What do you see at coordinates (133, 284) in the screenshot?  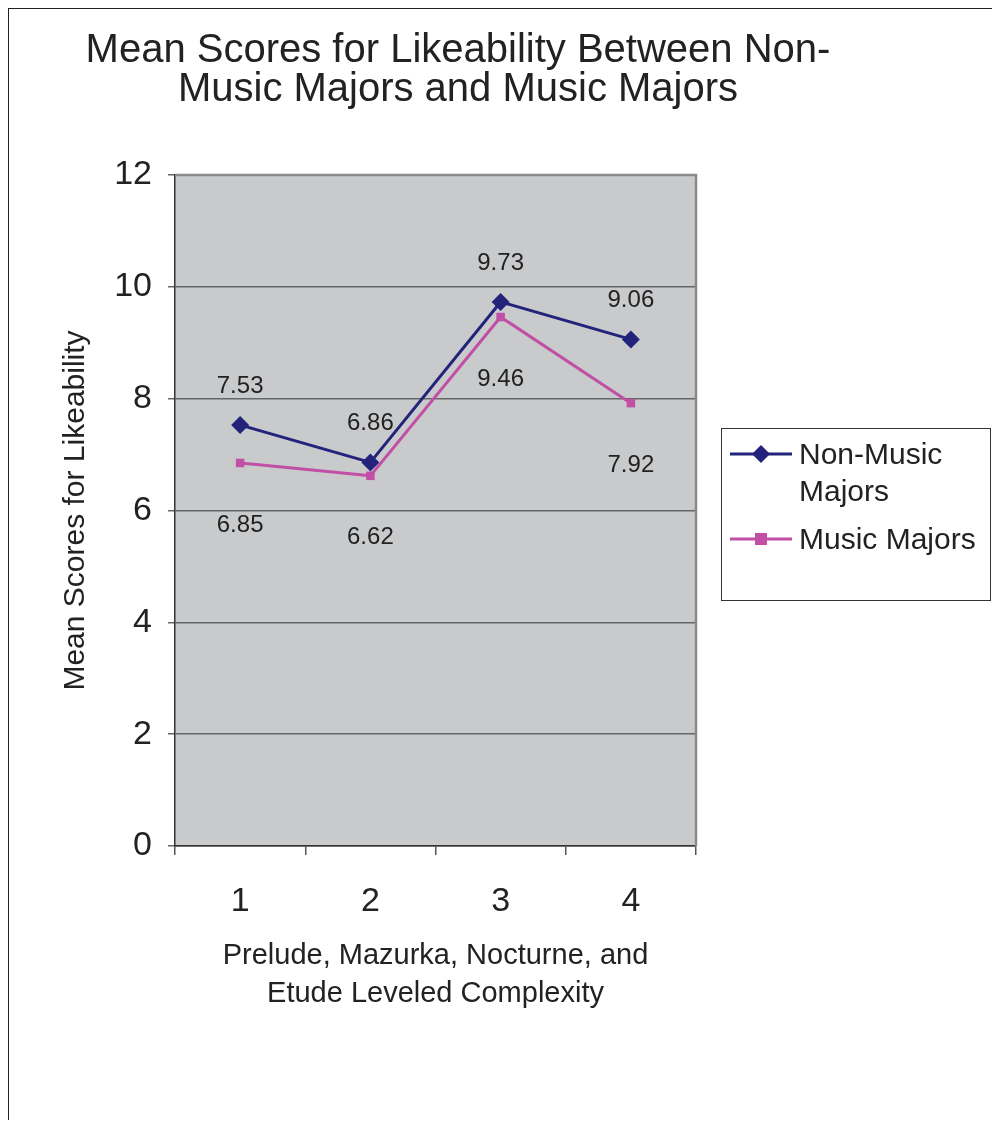 I see `y-tick-label: 10` at bounding box center [133, 284].